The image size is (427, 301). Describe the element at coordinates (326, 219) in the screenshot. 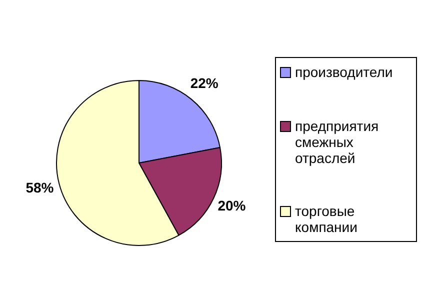

I see `legend-label: торговые компании` at that location.